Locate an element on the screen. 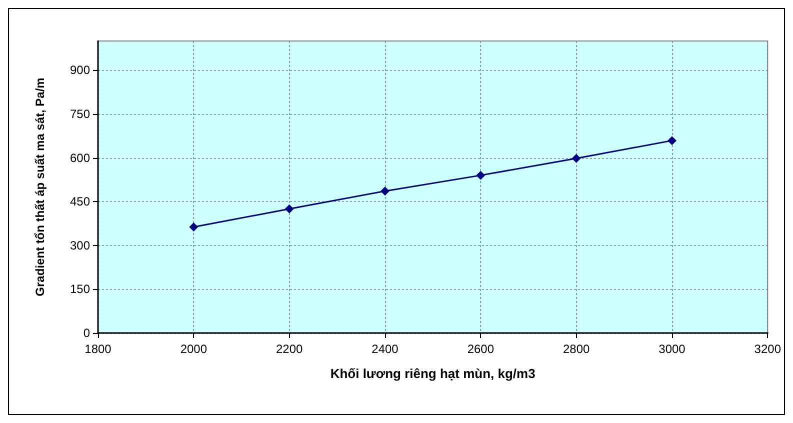  x-tick-label: 2200 is located at coordinates (289, 349).